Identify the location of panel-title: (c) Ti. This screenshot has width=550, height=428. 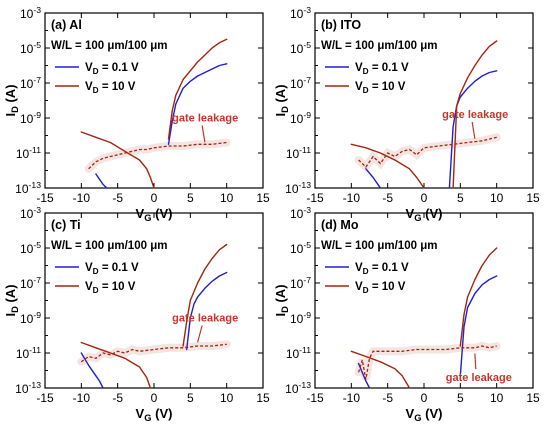
(66, 225).